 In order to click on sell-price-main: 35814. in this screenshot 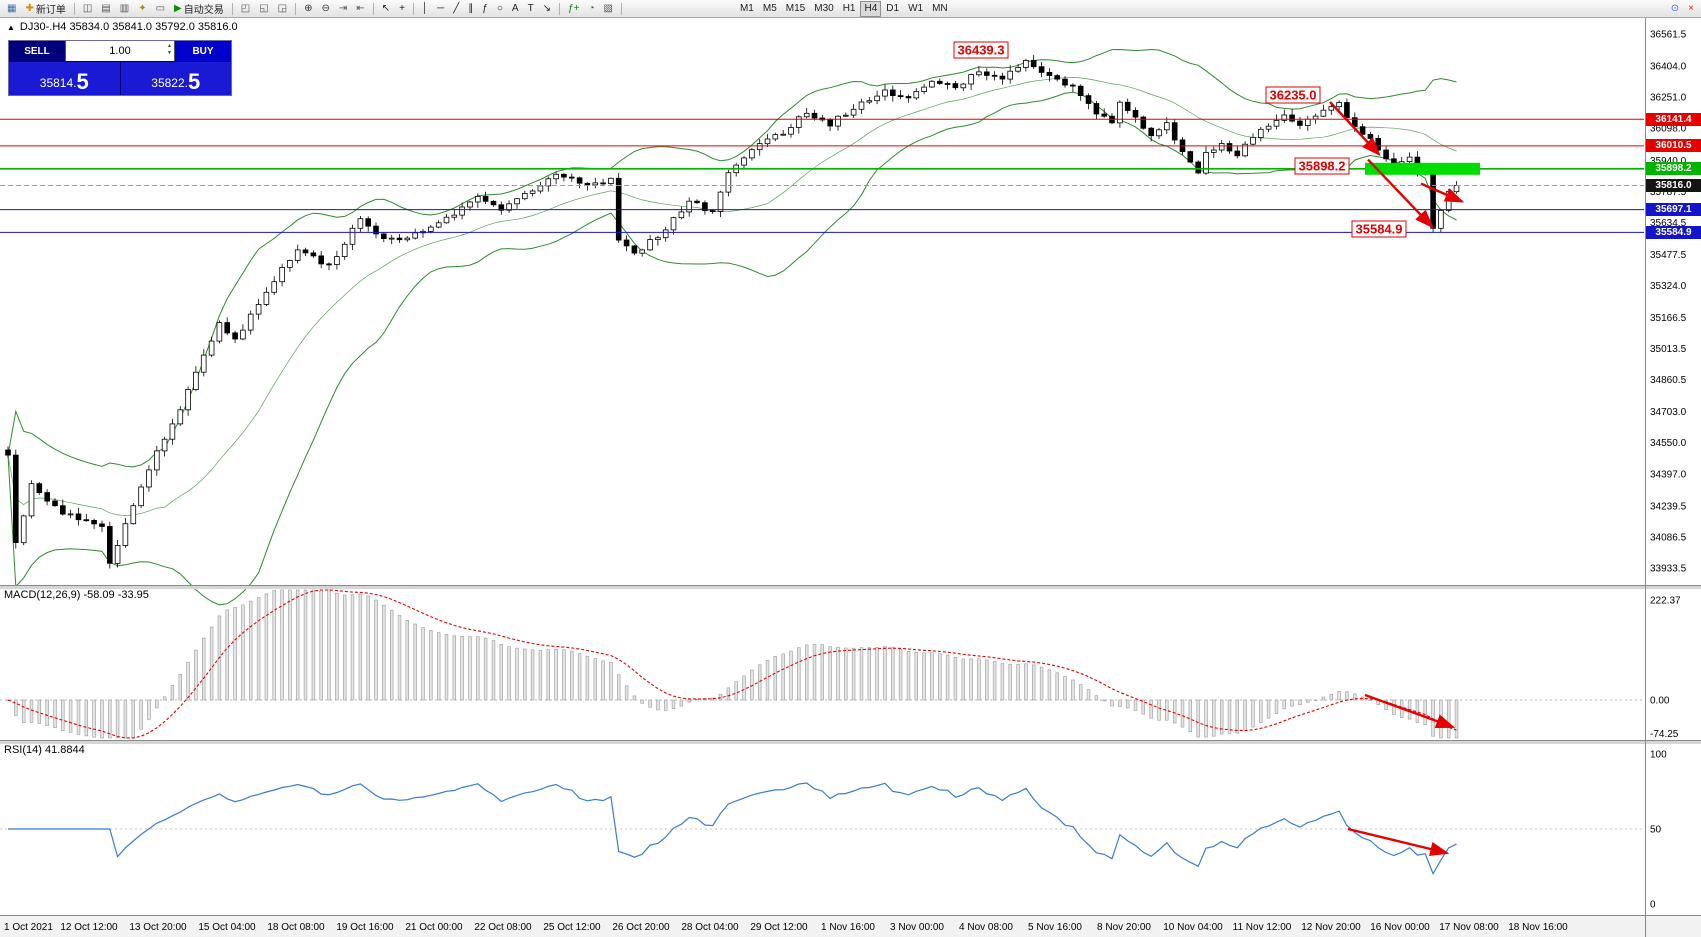, I will do `click(58, 82)`.